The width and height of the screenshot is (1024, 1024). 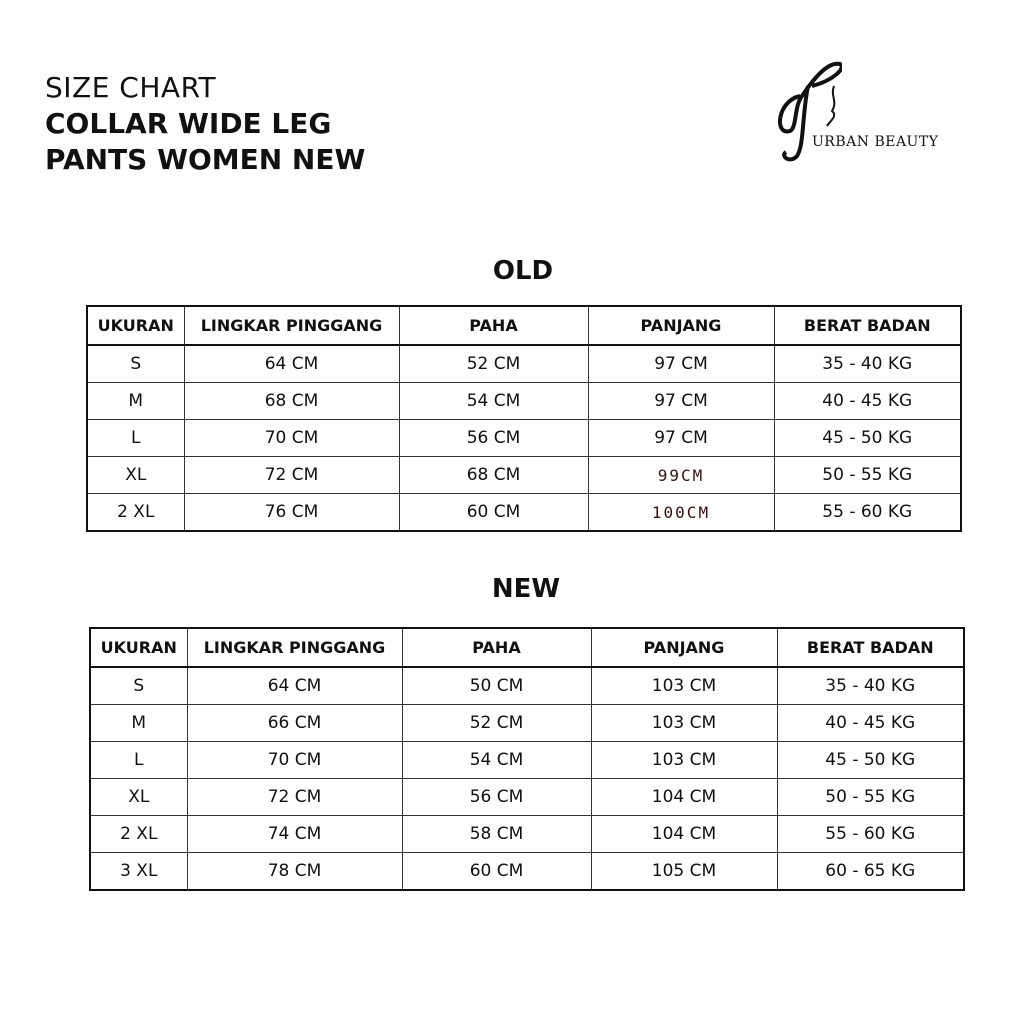 I want to click on logo-text: URBAN BEAUTY, so click(x=875, y=142).